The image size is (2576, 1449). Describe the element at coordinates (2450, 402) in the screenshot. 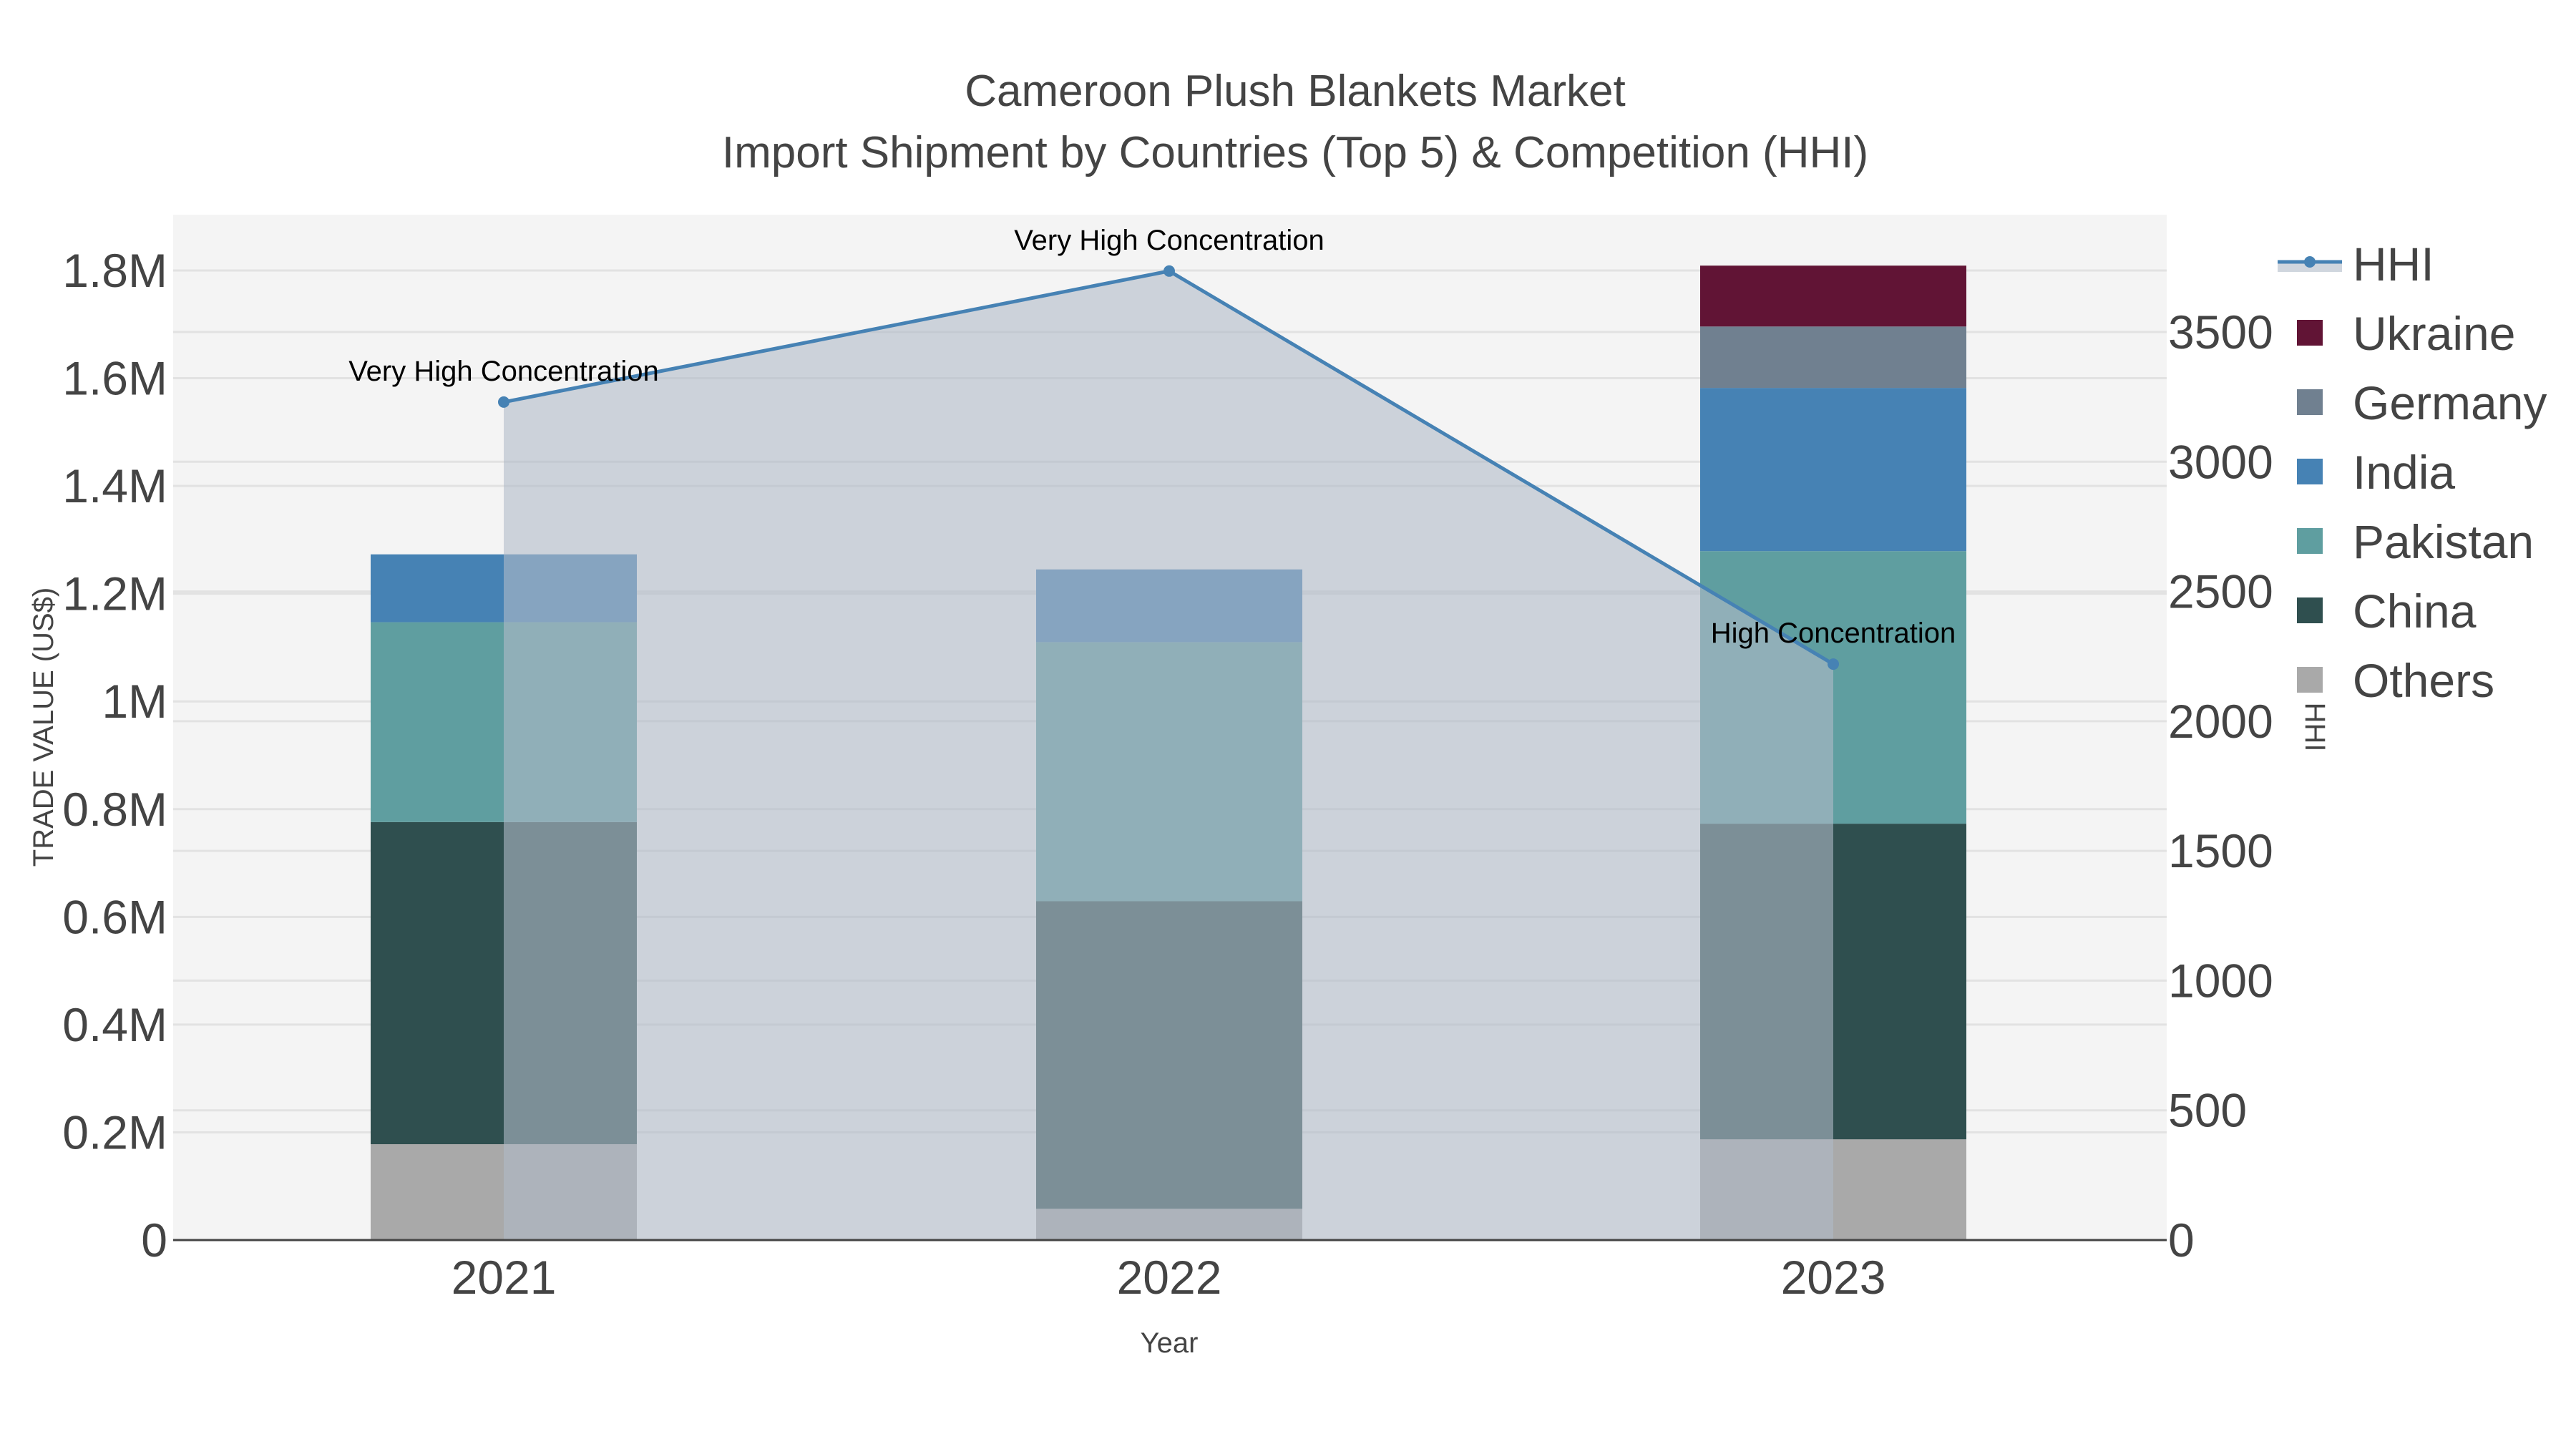

I see `legend-label: Germany` at that location.